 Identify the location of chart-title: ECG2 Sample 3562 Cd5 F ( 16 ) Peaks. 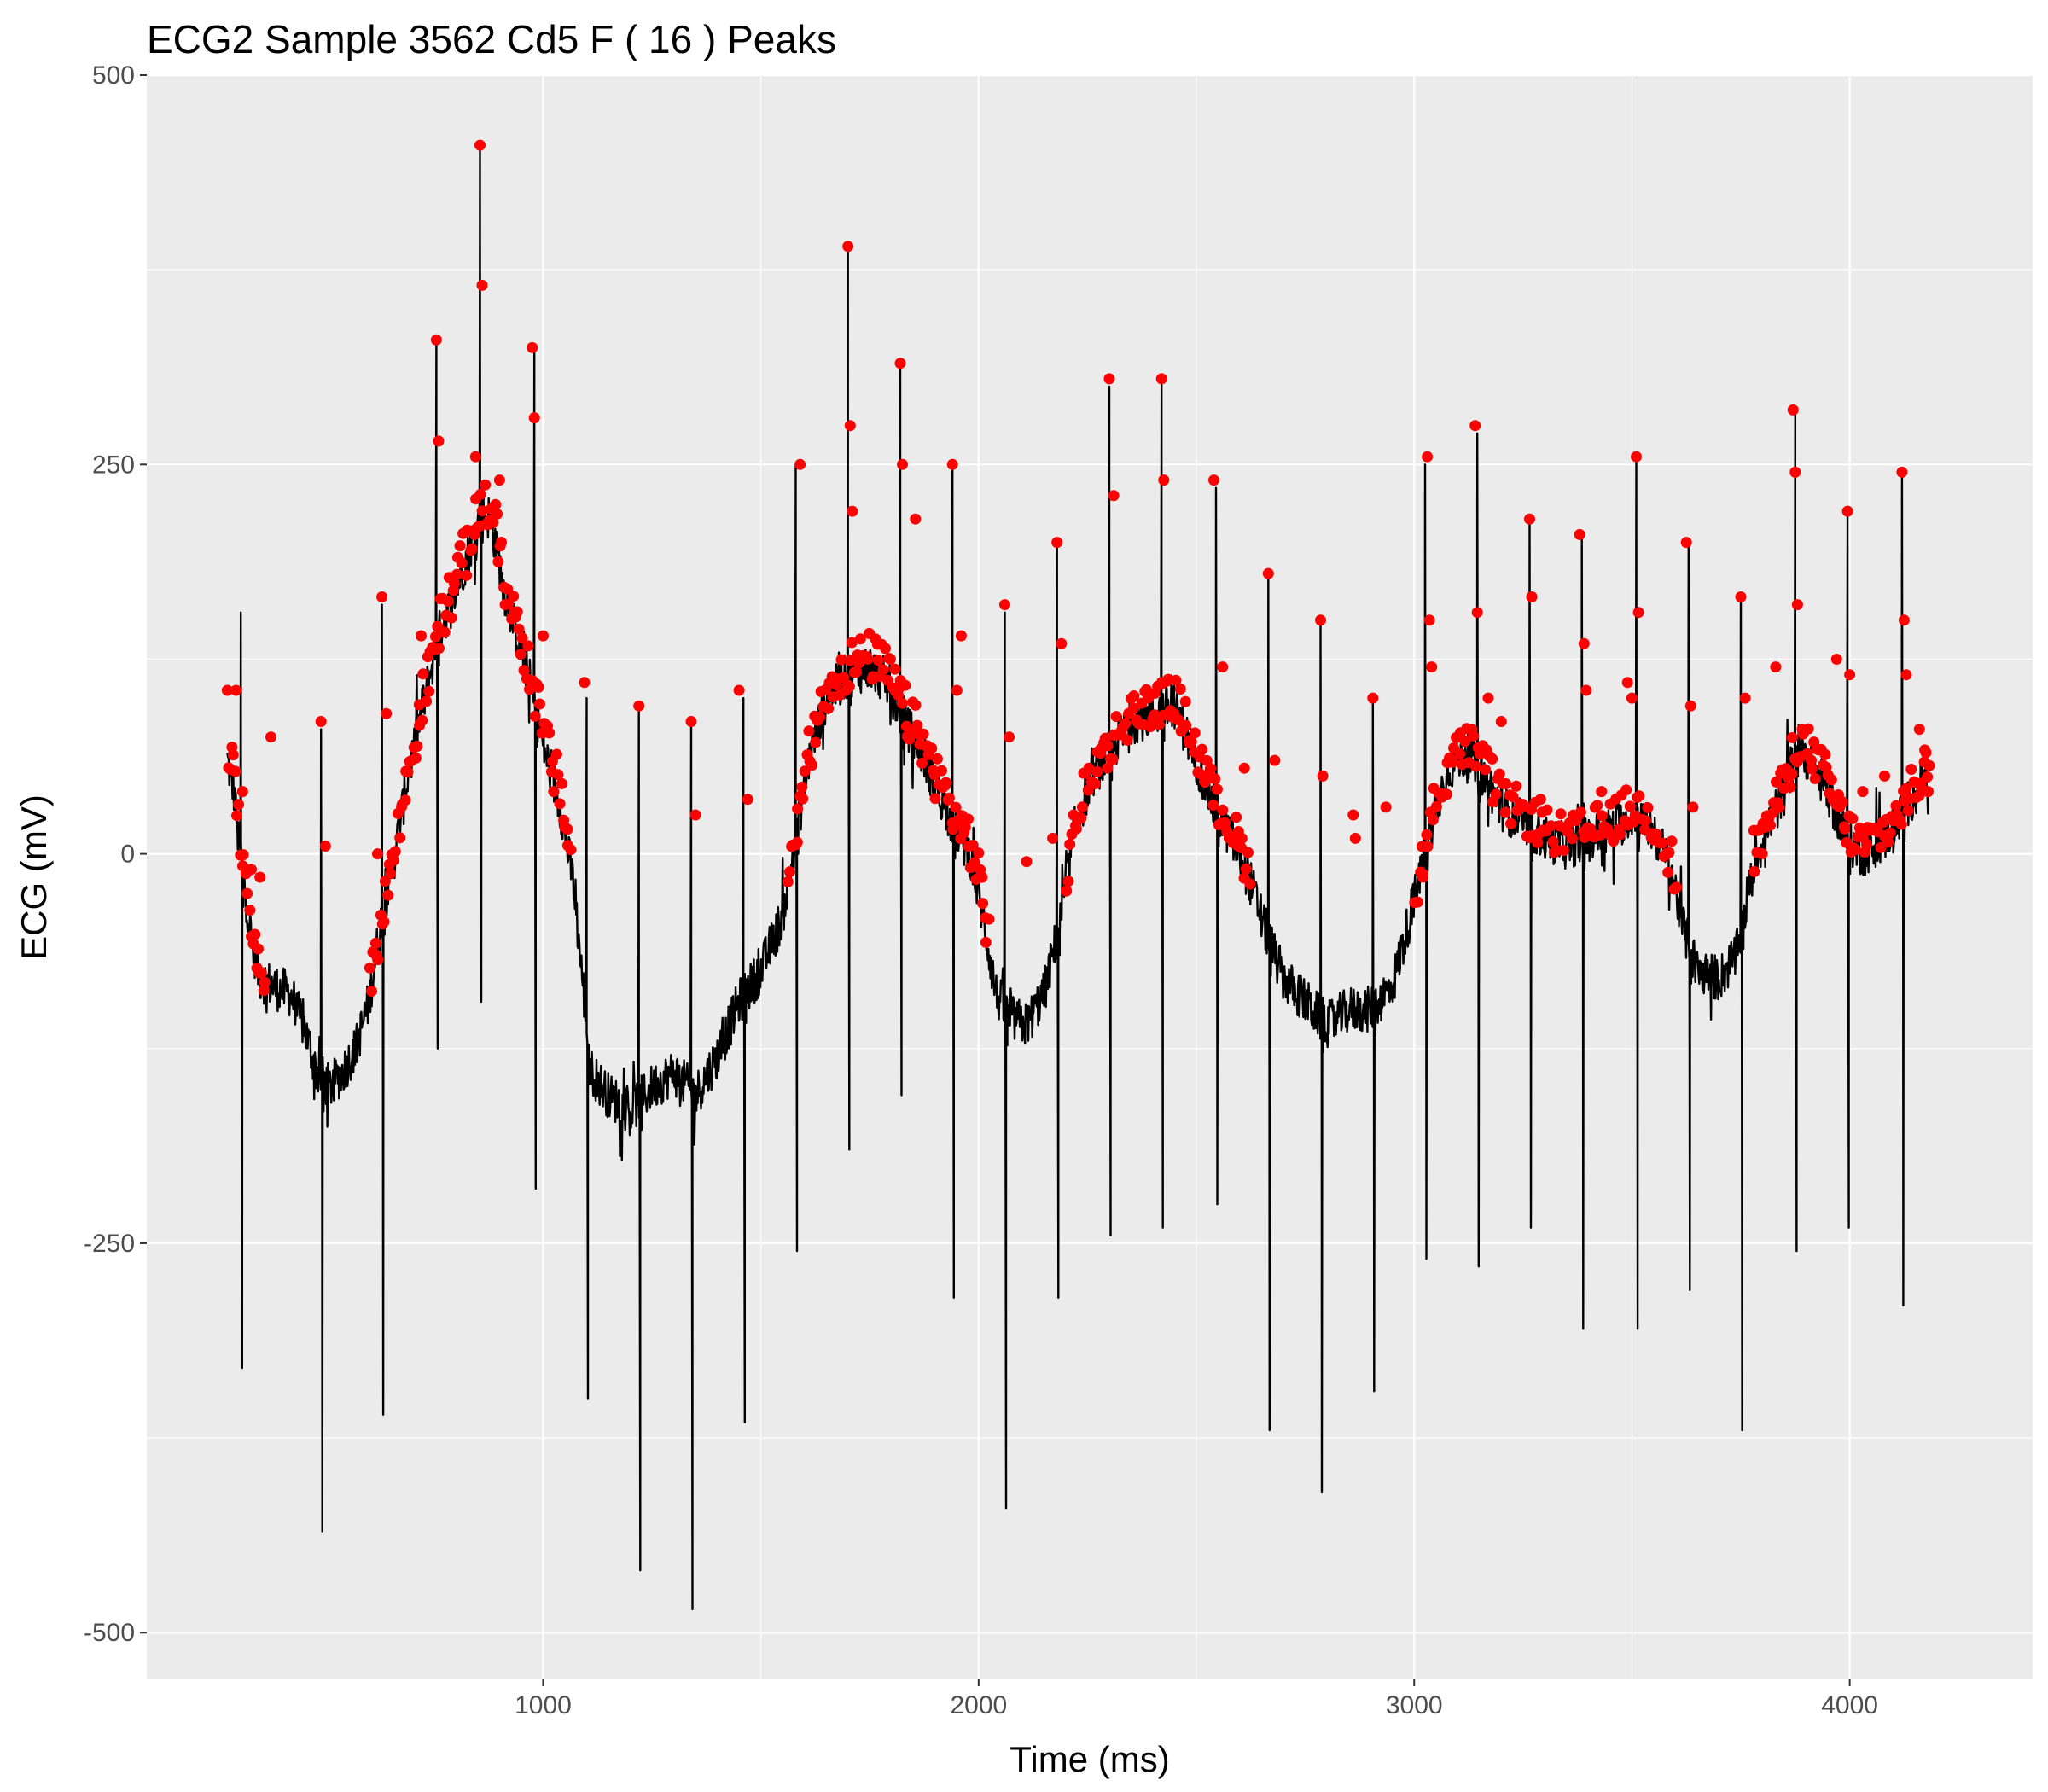
(492, 39).